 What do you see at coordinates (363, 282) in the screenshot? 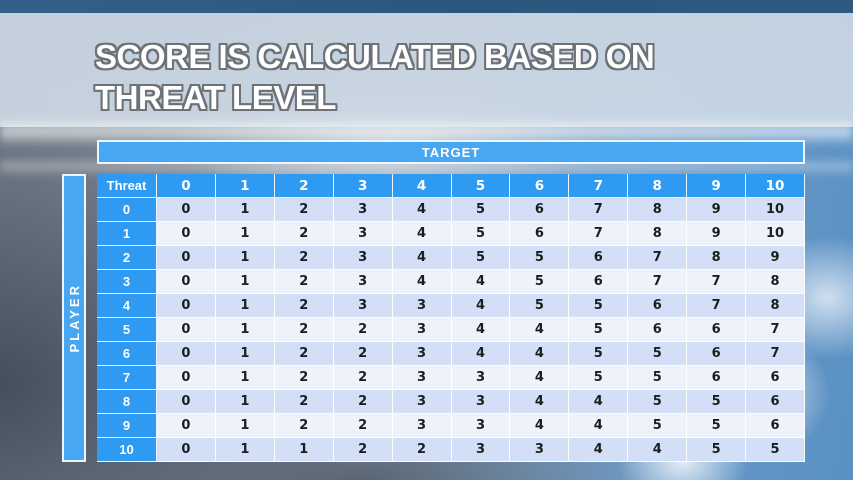
I see `cell-r3-c3: 3` at bounding box center [363, 282].